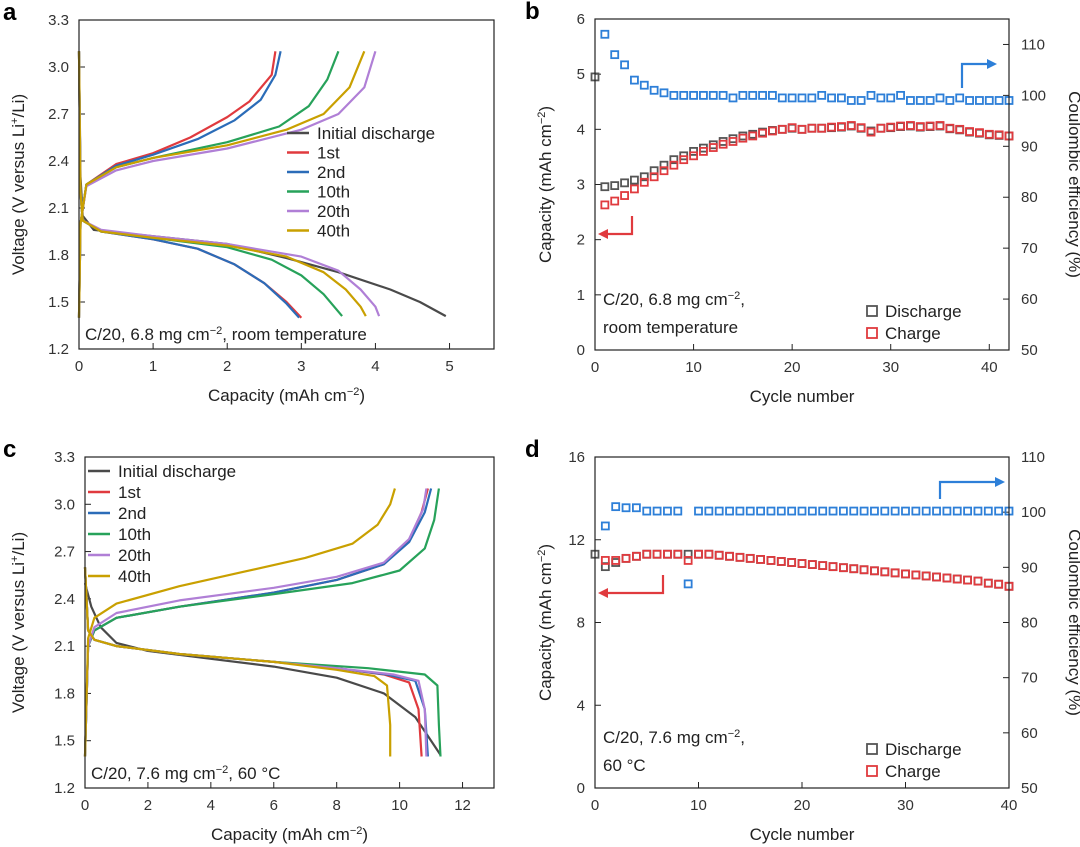 This screenshot has height=847, width=1080. What do you see at coordinates (301, 366) in the screenshot?
I see `x-tick-label: 3` at bounding box center [301, 366].